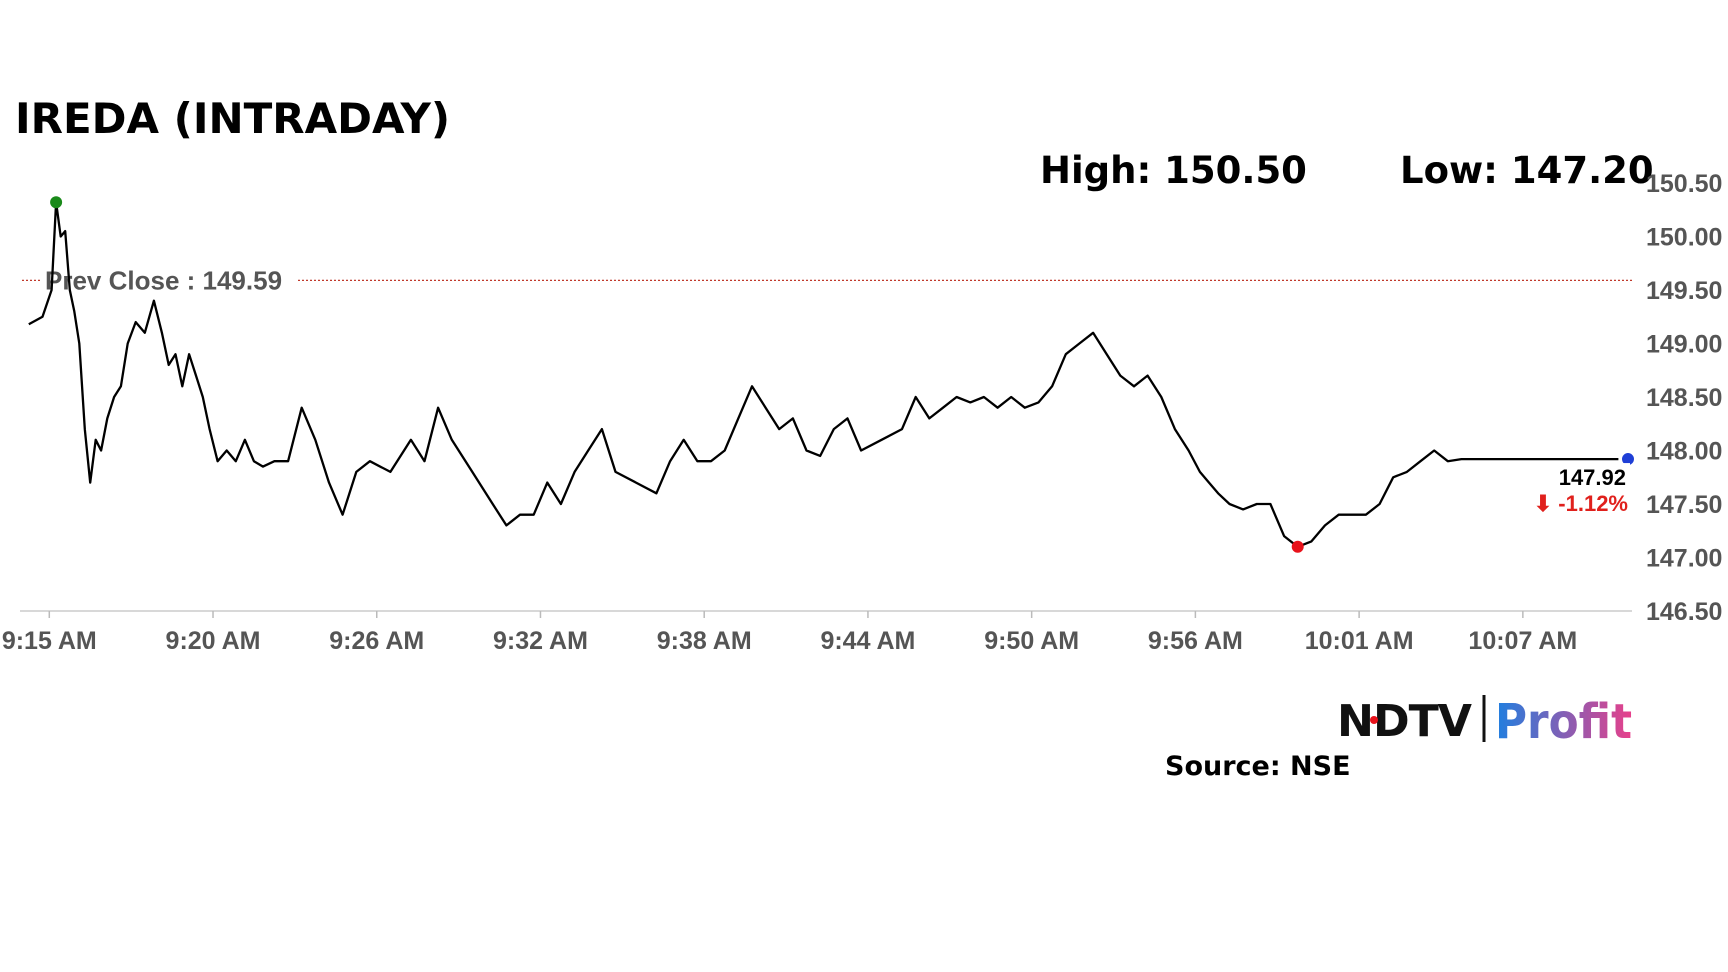 This screenshot has height=972, width=1728. What do you see at coordinates (1592, 477) in the screenshot?
I see `last-price-label: 147.92` at bounding box center [1592, 477].